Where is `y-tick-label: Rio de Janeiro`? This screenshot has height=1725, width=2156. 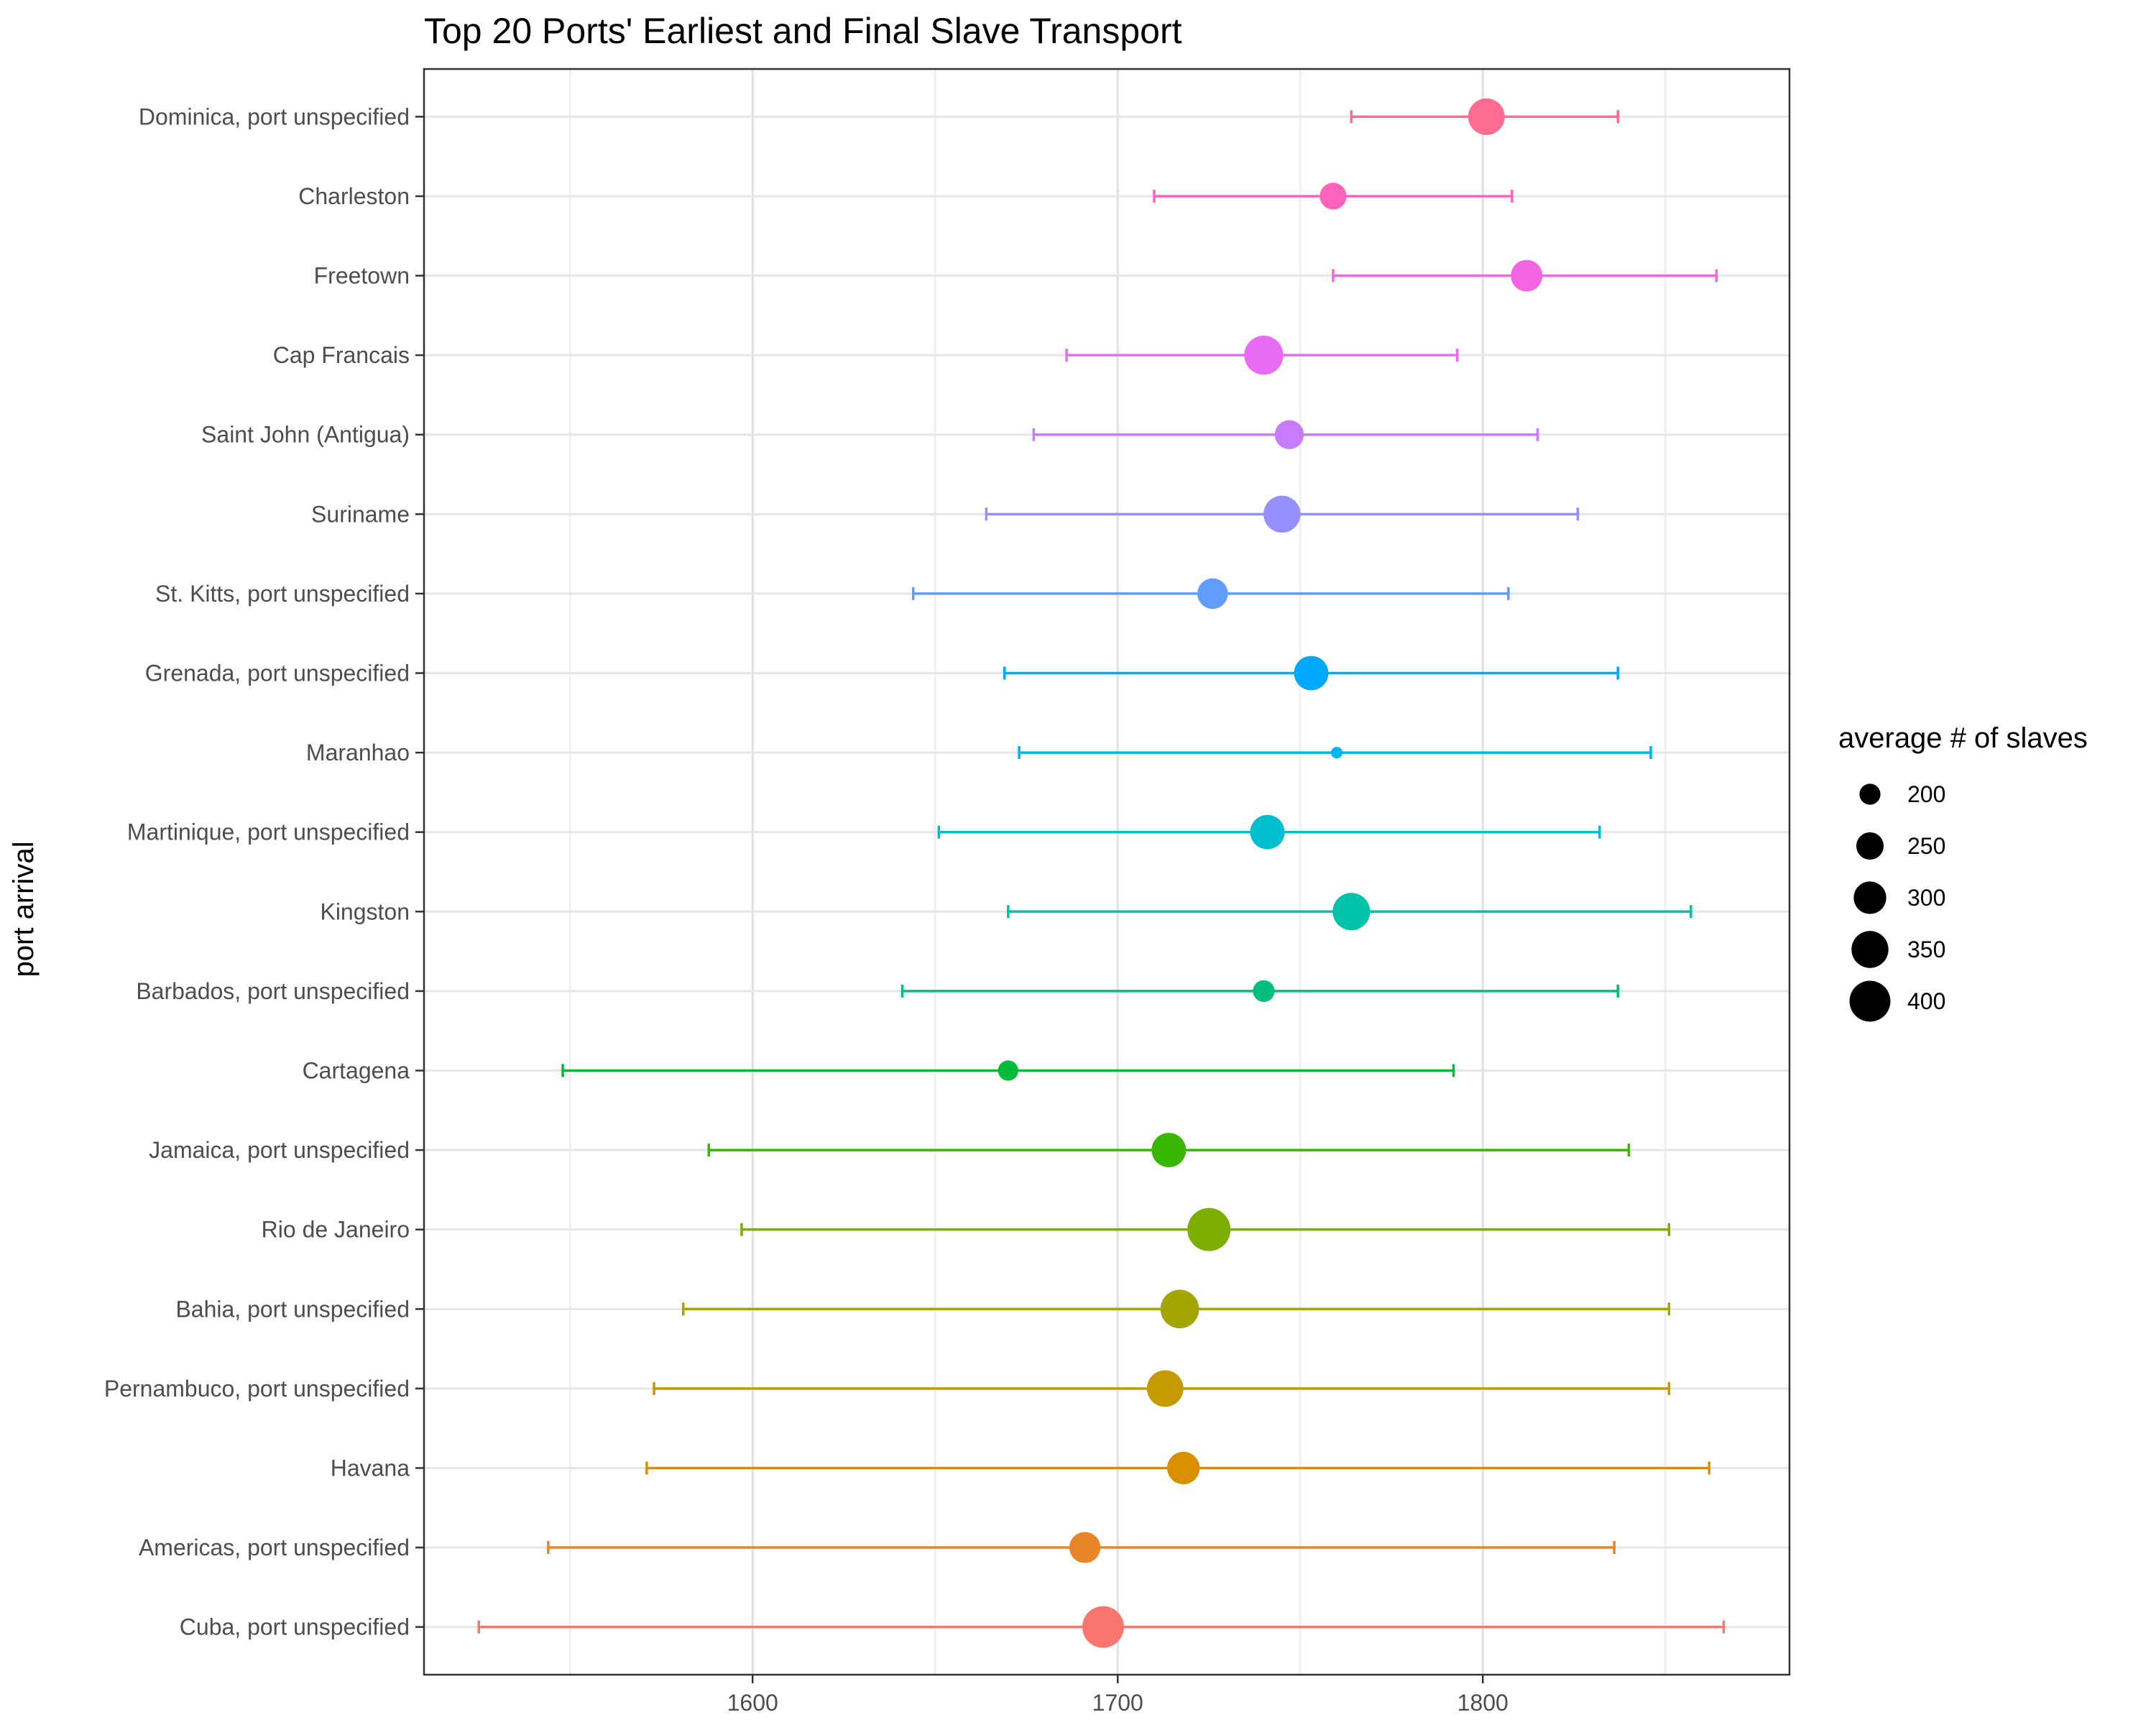 y-tick-label: Rio de Janeiro is located at coordinates (336, 1230).